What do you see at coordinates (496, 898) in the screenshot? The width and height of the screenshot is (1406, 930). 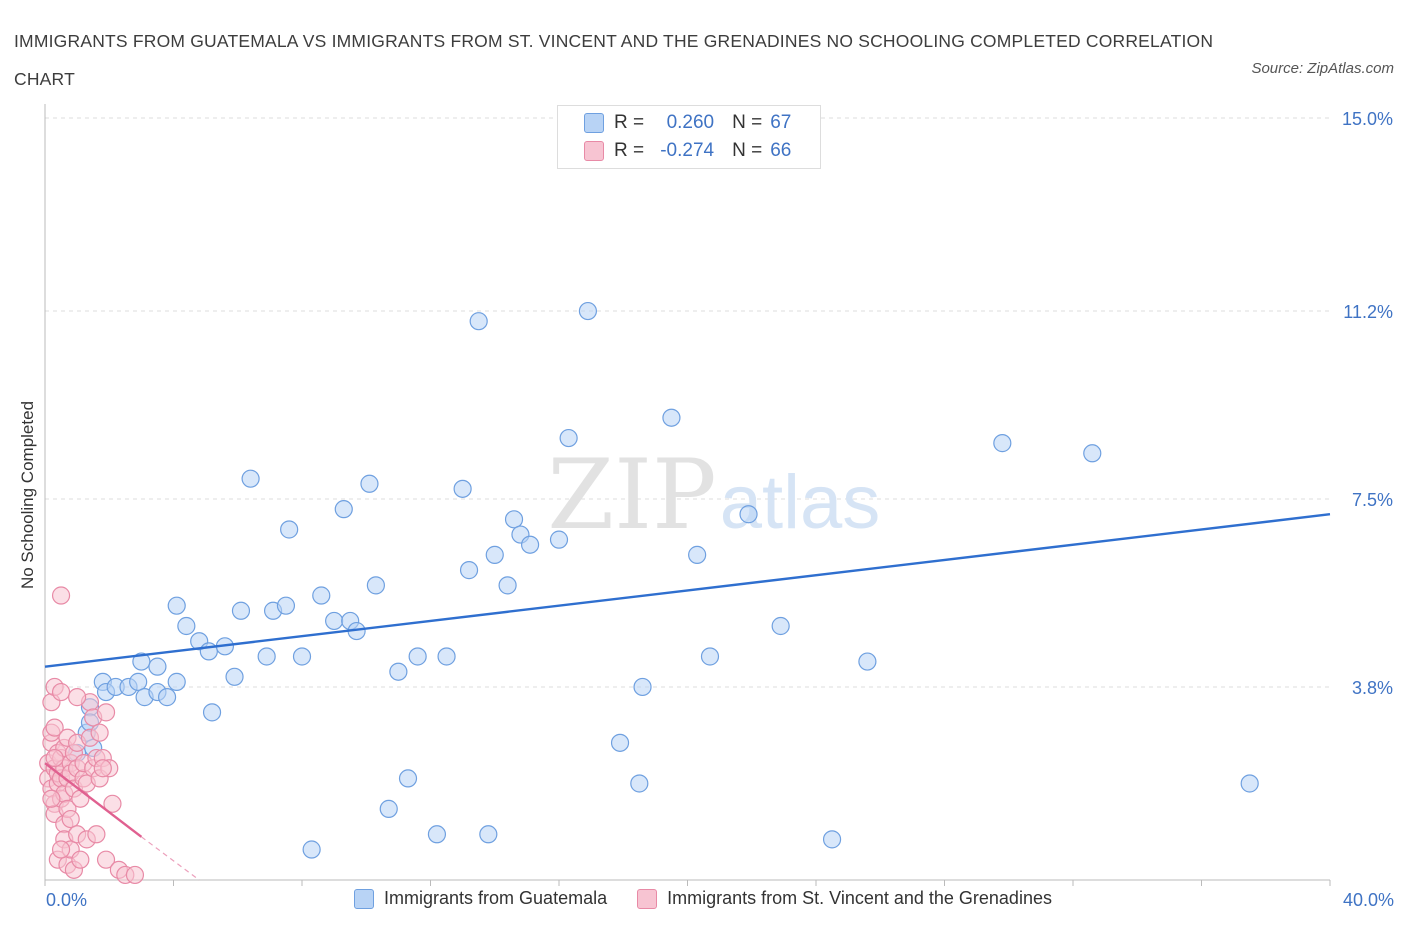 I see `legend-label-guatemala: Immigrants from Guatemala` at bounding box center [496, 898].